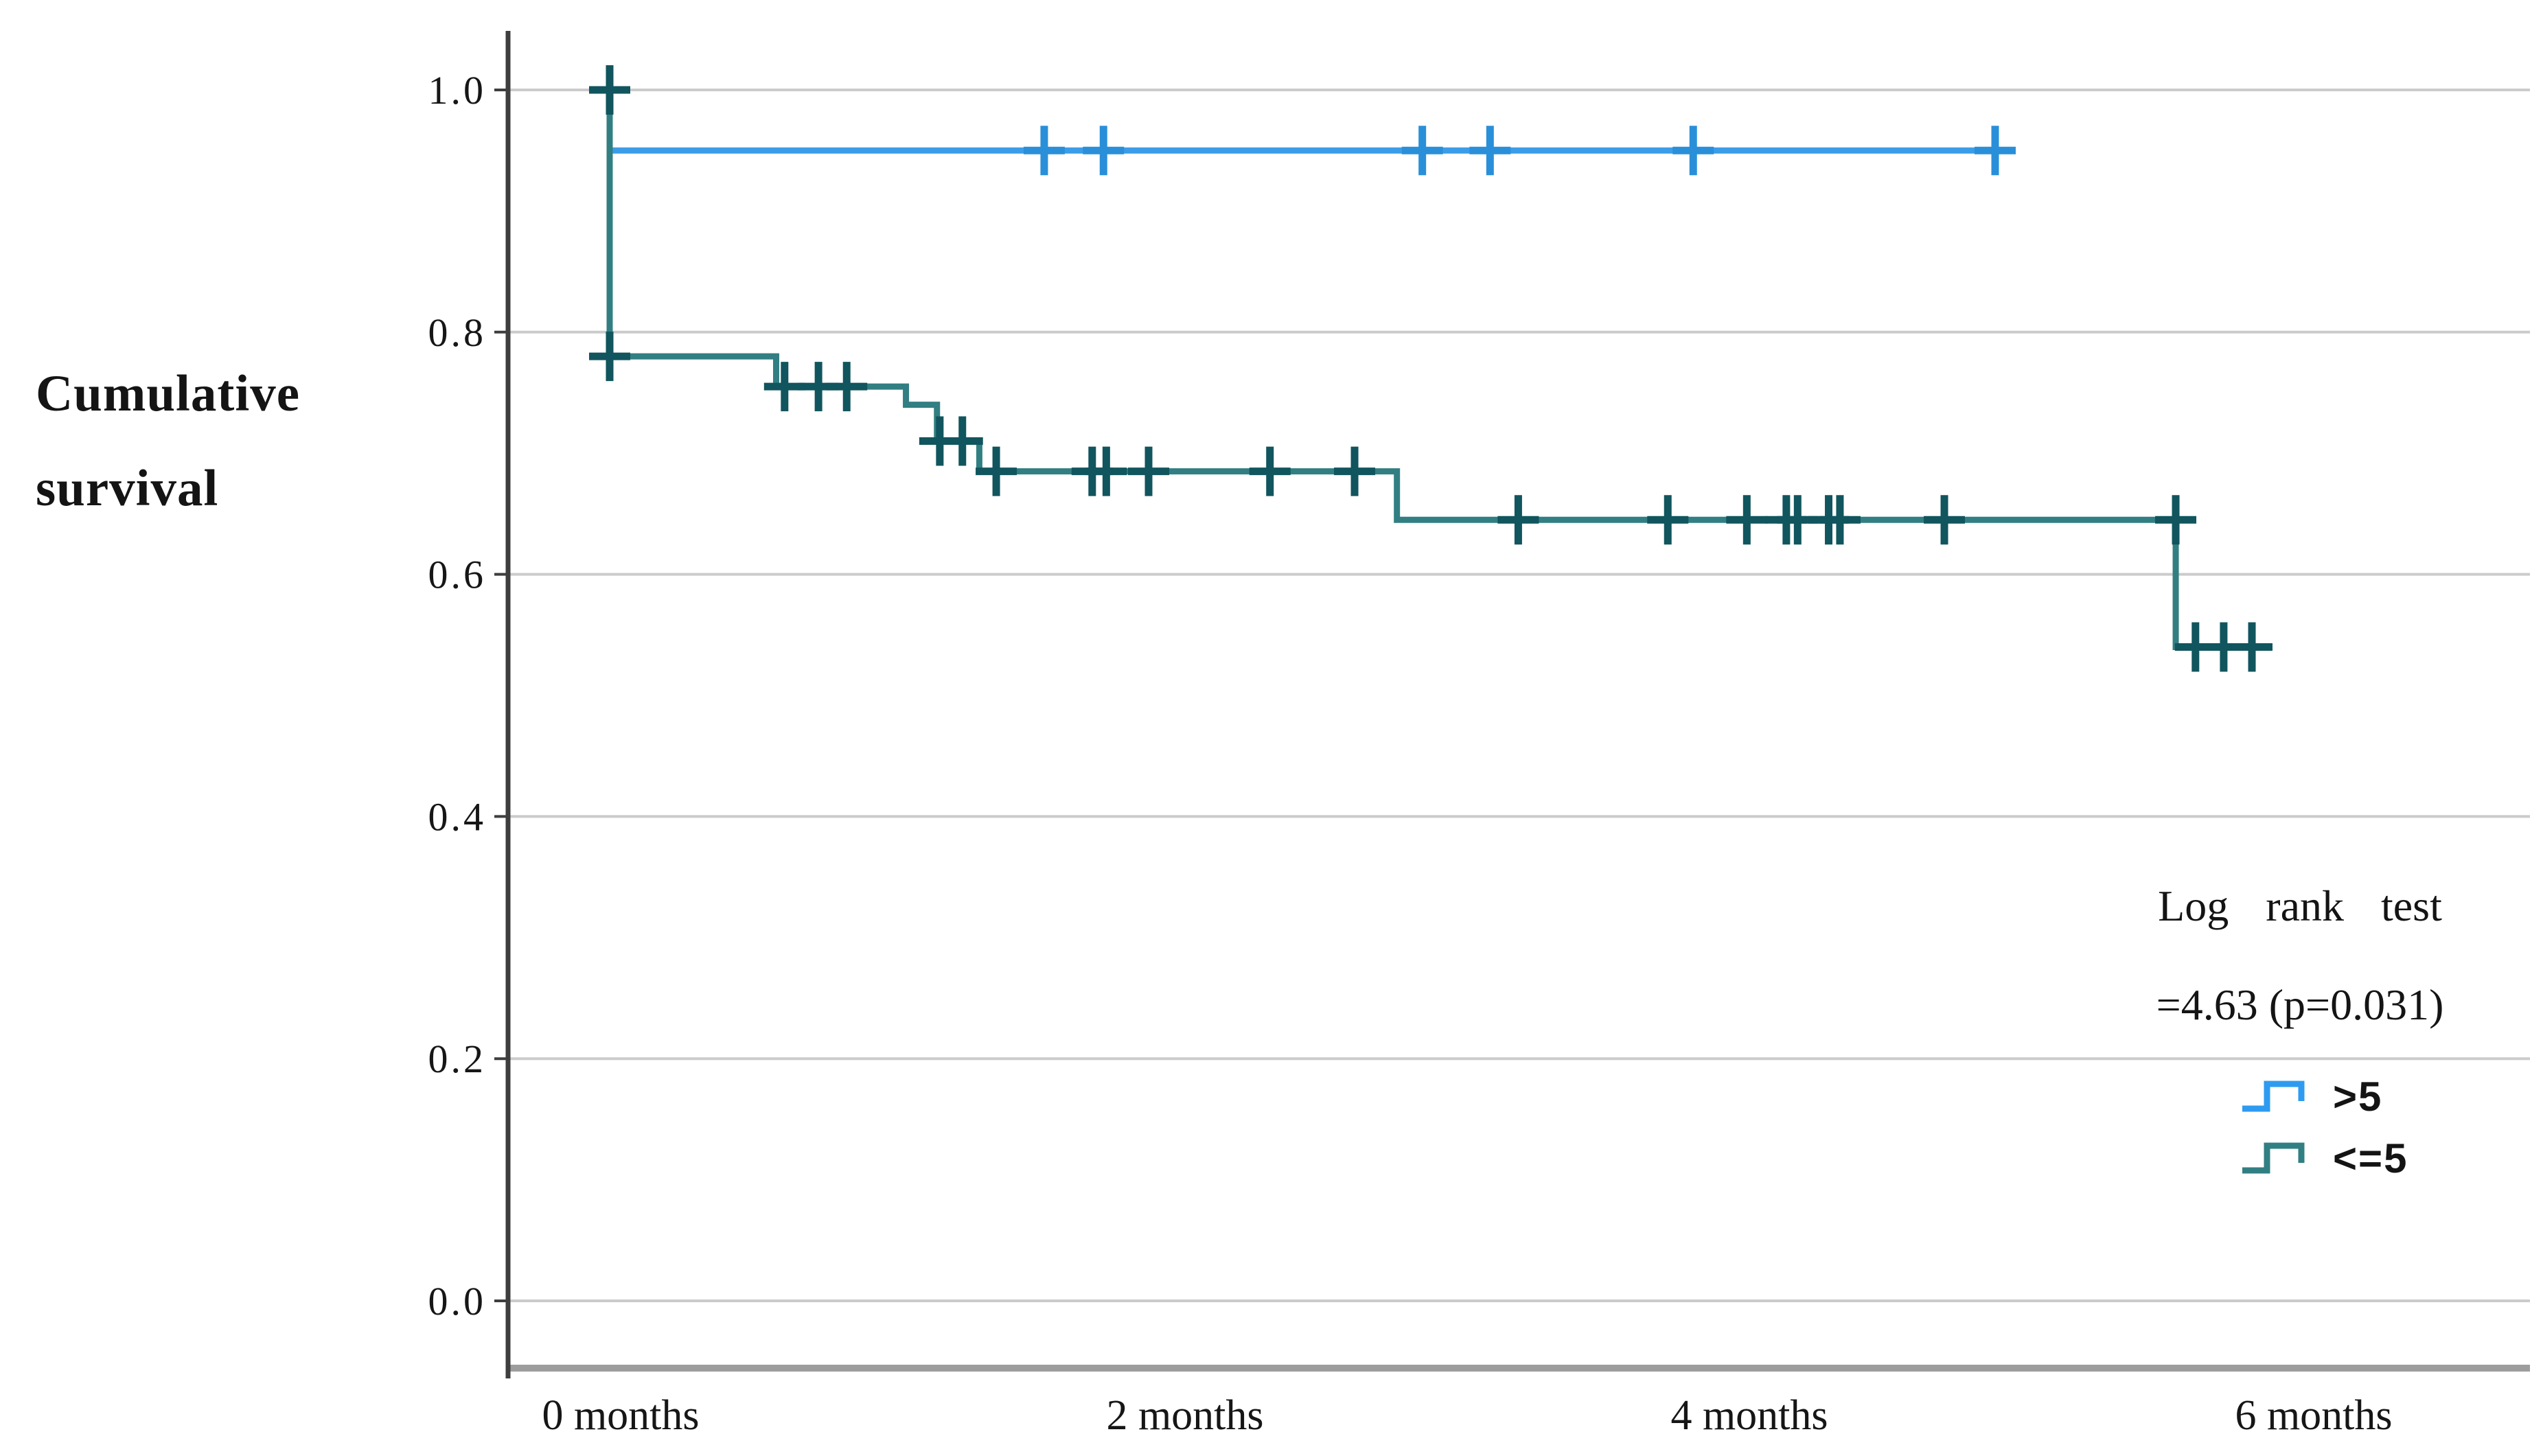 Image resolution: width=2543 pixels, height=1456 pixels. Describe the element at coordinates (2273, 1158) in the screenshot. I see `legend-step-line-icon-lte5` at that location.